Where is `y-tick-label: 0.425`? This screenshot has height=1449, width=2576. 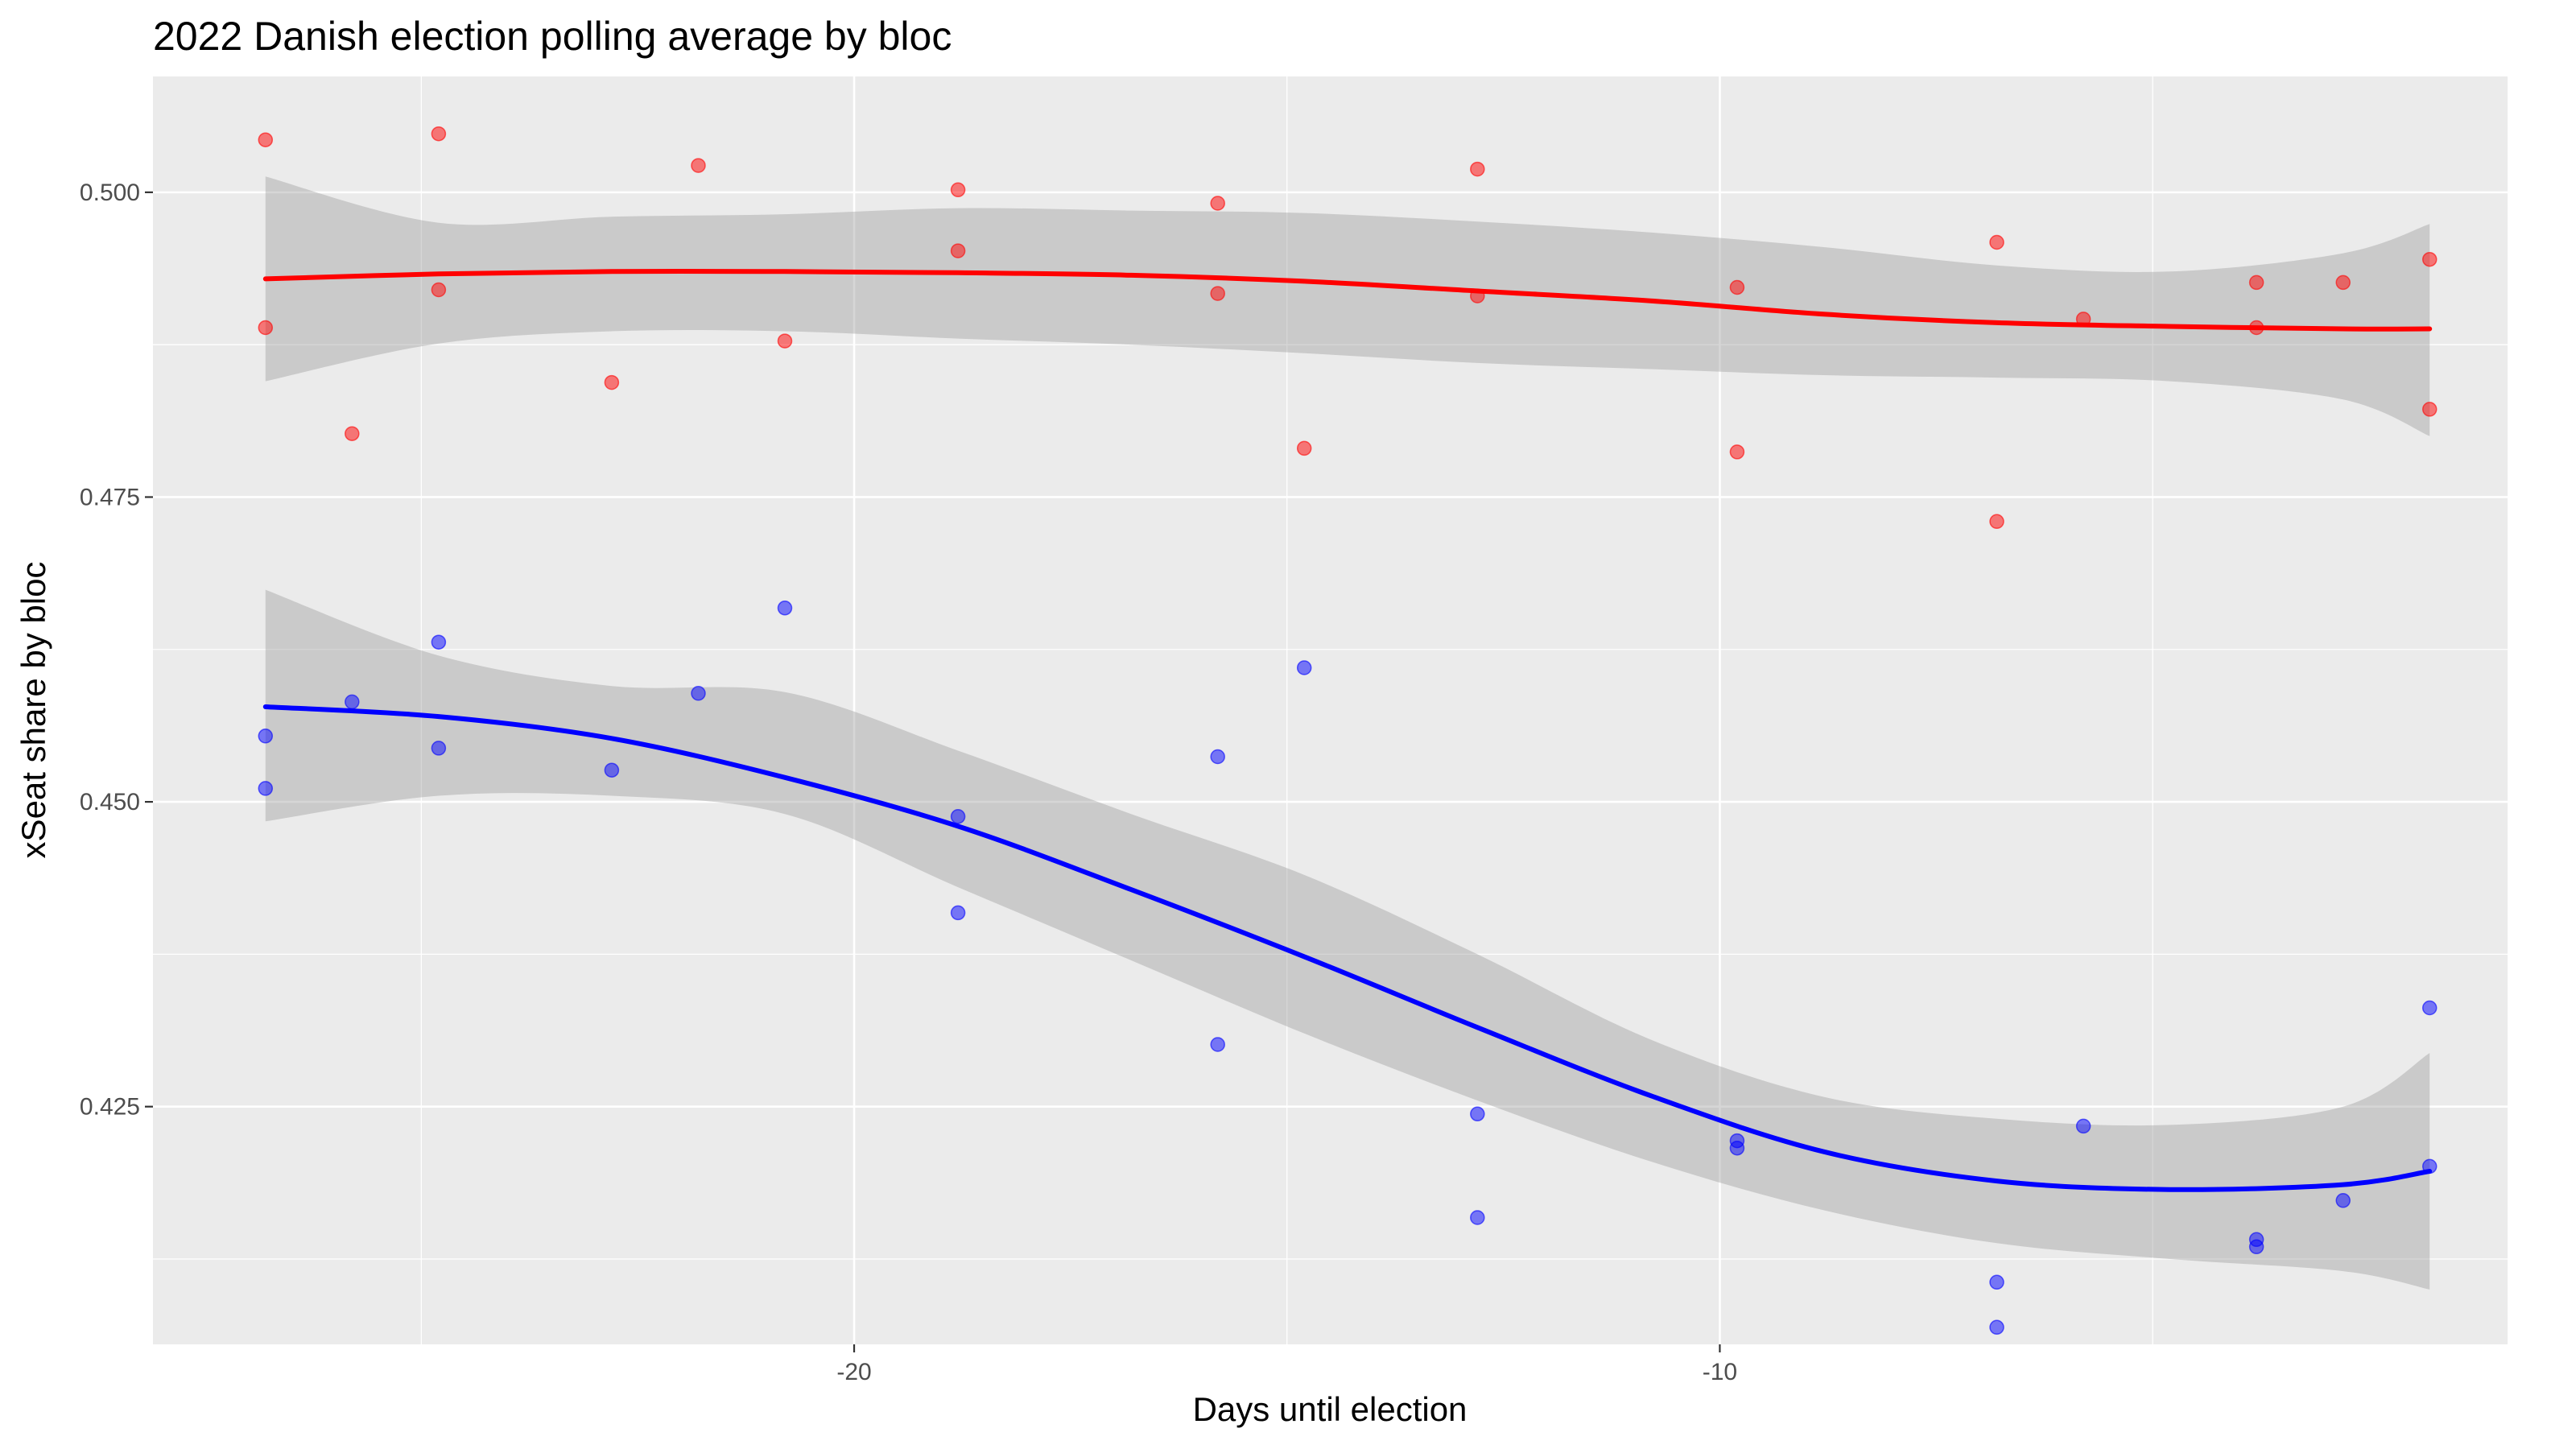
y-tick-label: 0.425 is located at coordinates (110, 1107).